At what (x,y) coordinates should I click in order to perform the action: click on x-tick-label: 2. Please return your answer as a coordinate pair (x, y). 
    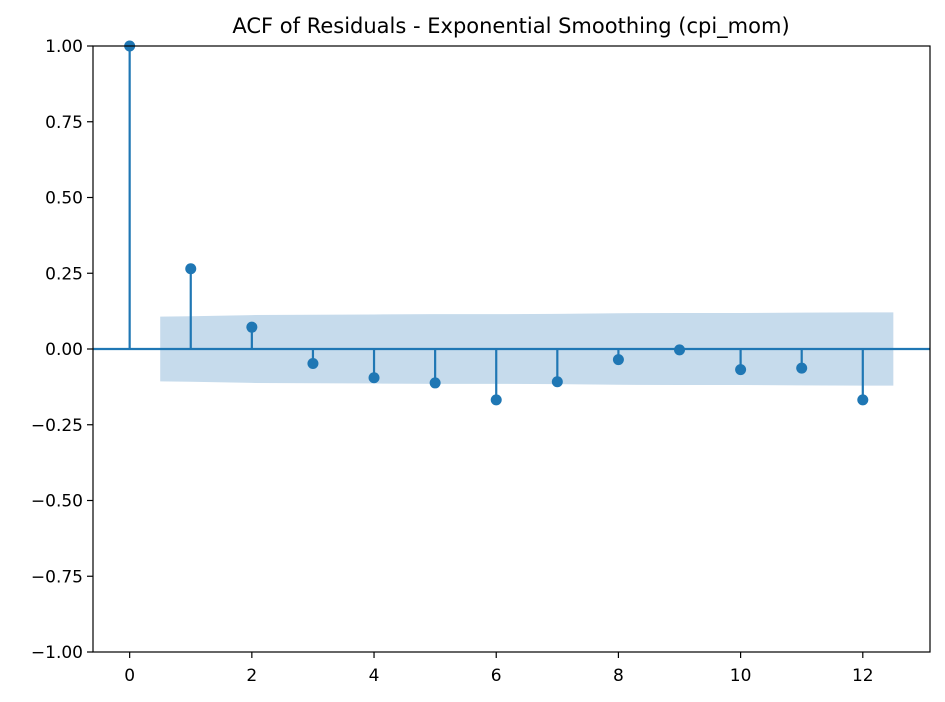
    Looking at the image, I should click on (251, 676).